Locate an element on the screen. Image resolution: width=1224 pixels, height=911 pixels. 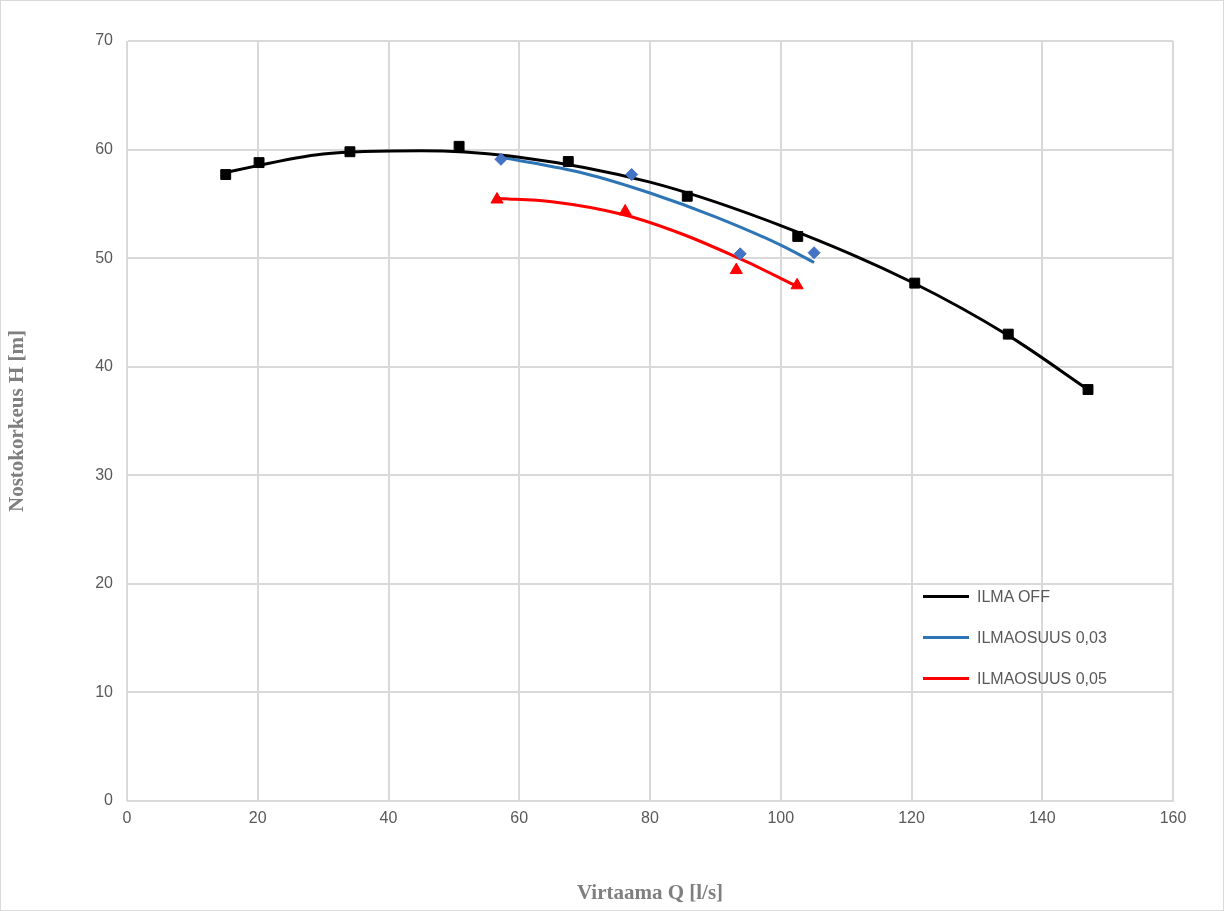
legend-label: ILMAOSUUS 0,03 is located at coordinates (1042, 637).